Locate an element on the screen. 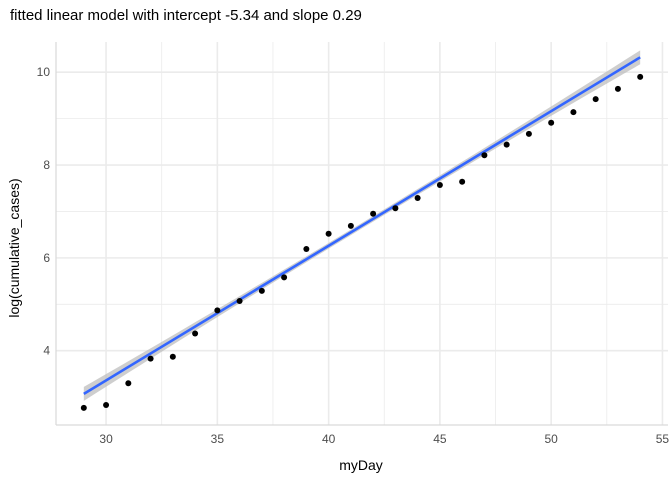 The width and height of the screenshot is (672, 480). x-tick-label: 35 is located at coordinates (218, 439).